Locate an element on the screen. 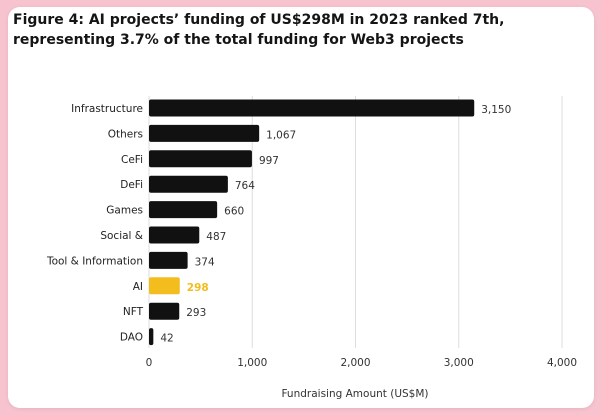 This screenshot has width=602, height=415. value-label: 298 is located at coordinates (198, 288).